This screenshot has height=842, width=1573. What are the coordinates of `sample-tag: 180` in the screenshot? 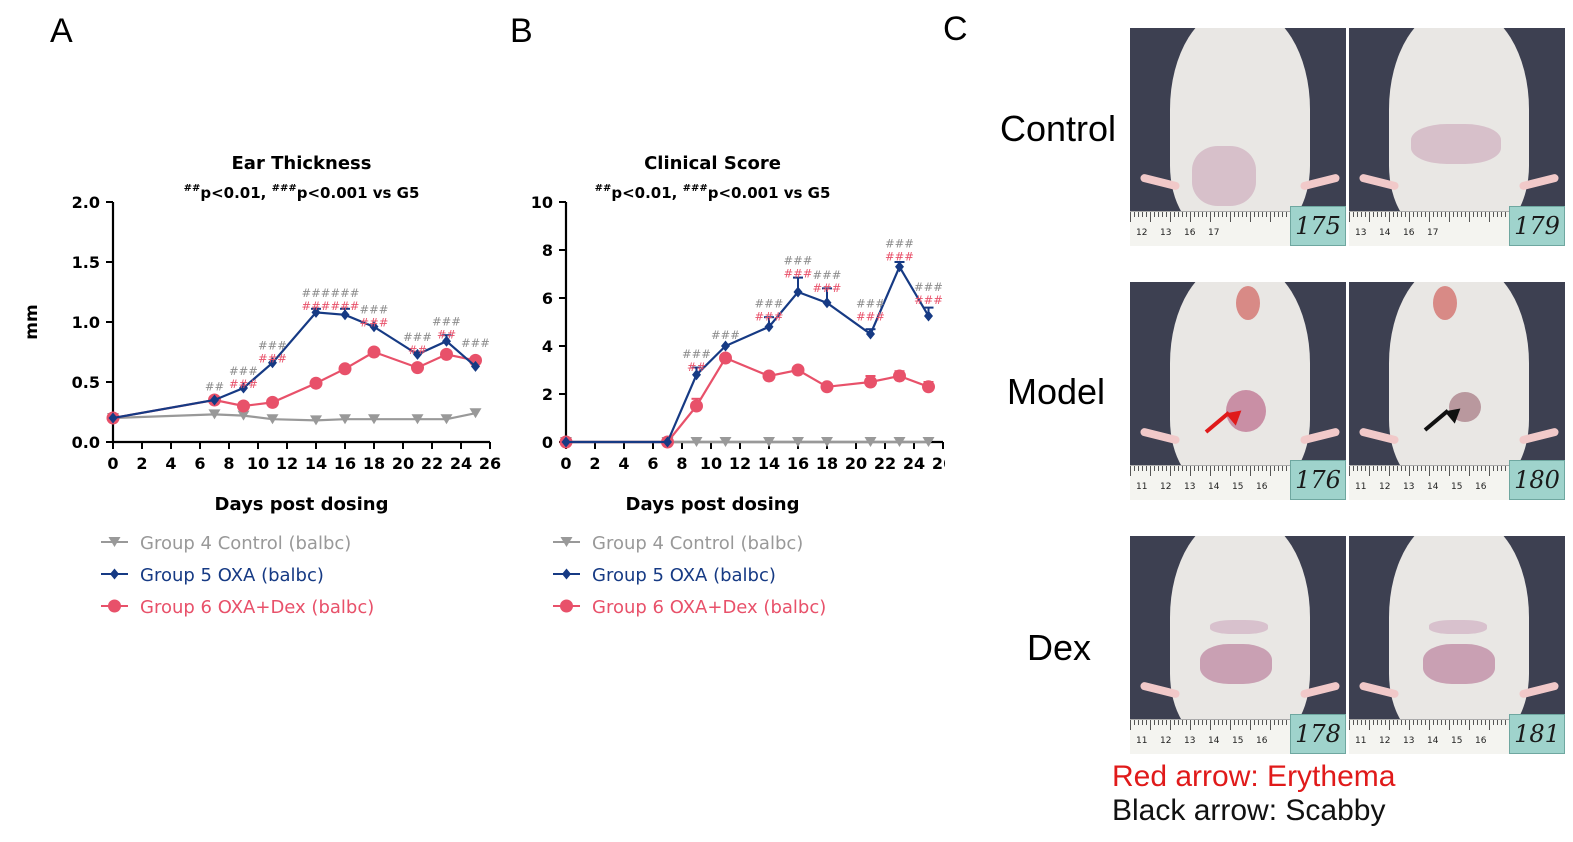 It's located at (1537, 480).